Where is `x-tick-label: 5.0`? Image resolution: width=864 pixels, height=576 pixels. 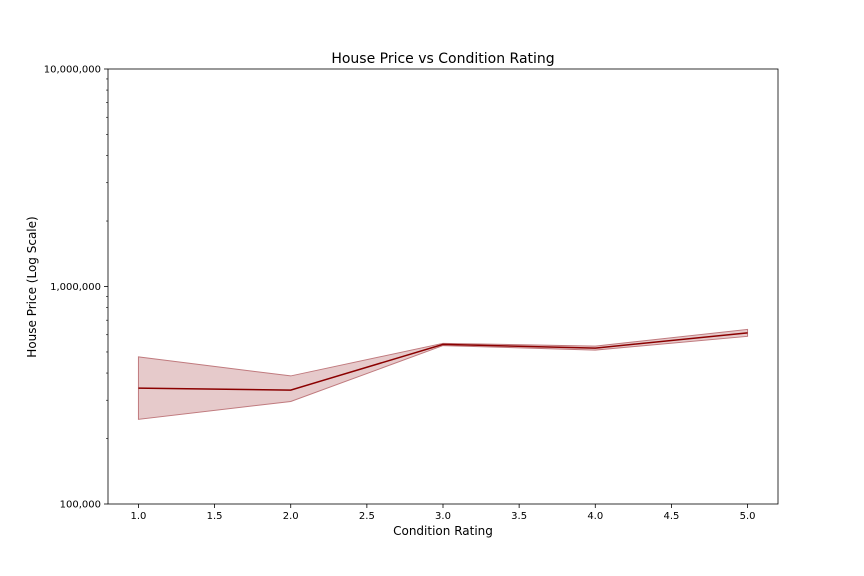 x-tick-label: 5.0 is located at coordinates (748, 516).